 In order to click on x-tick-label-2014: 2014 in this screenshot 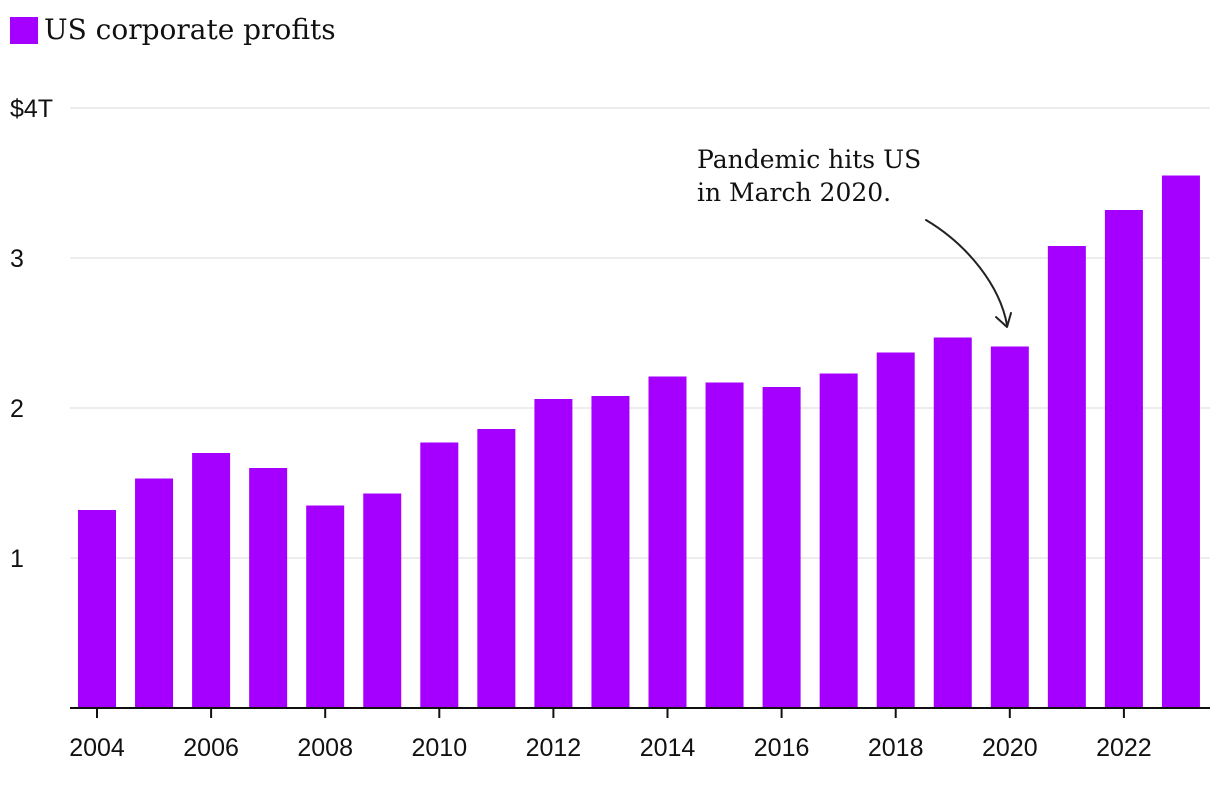, I will do `click(668, 748)`.